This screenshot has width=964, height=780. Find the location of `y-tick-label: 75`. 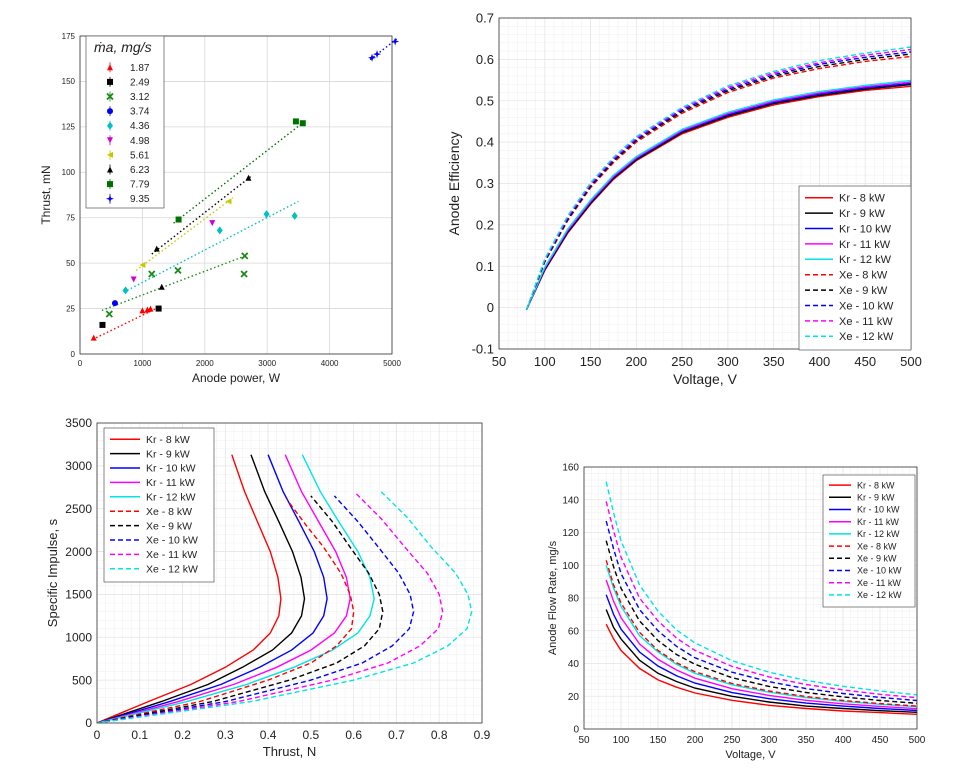

y-tick-label: 75 is located at coordinates (70, 218).